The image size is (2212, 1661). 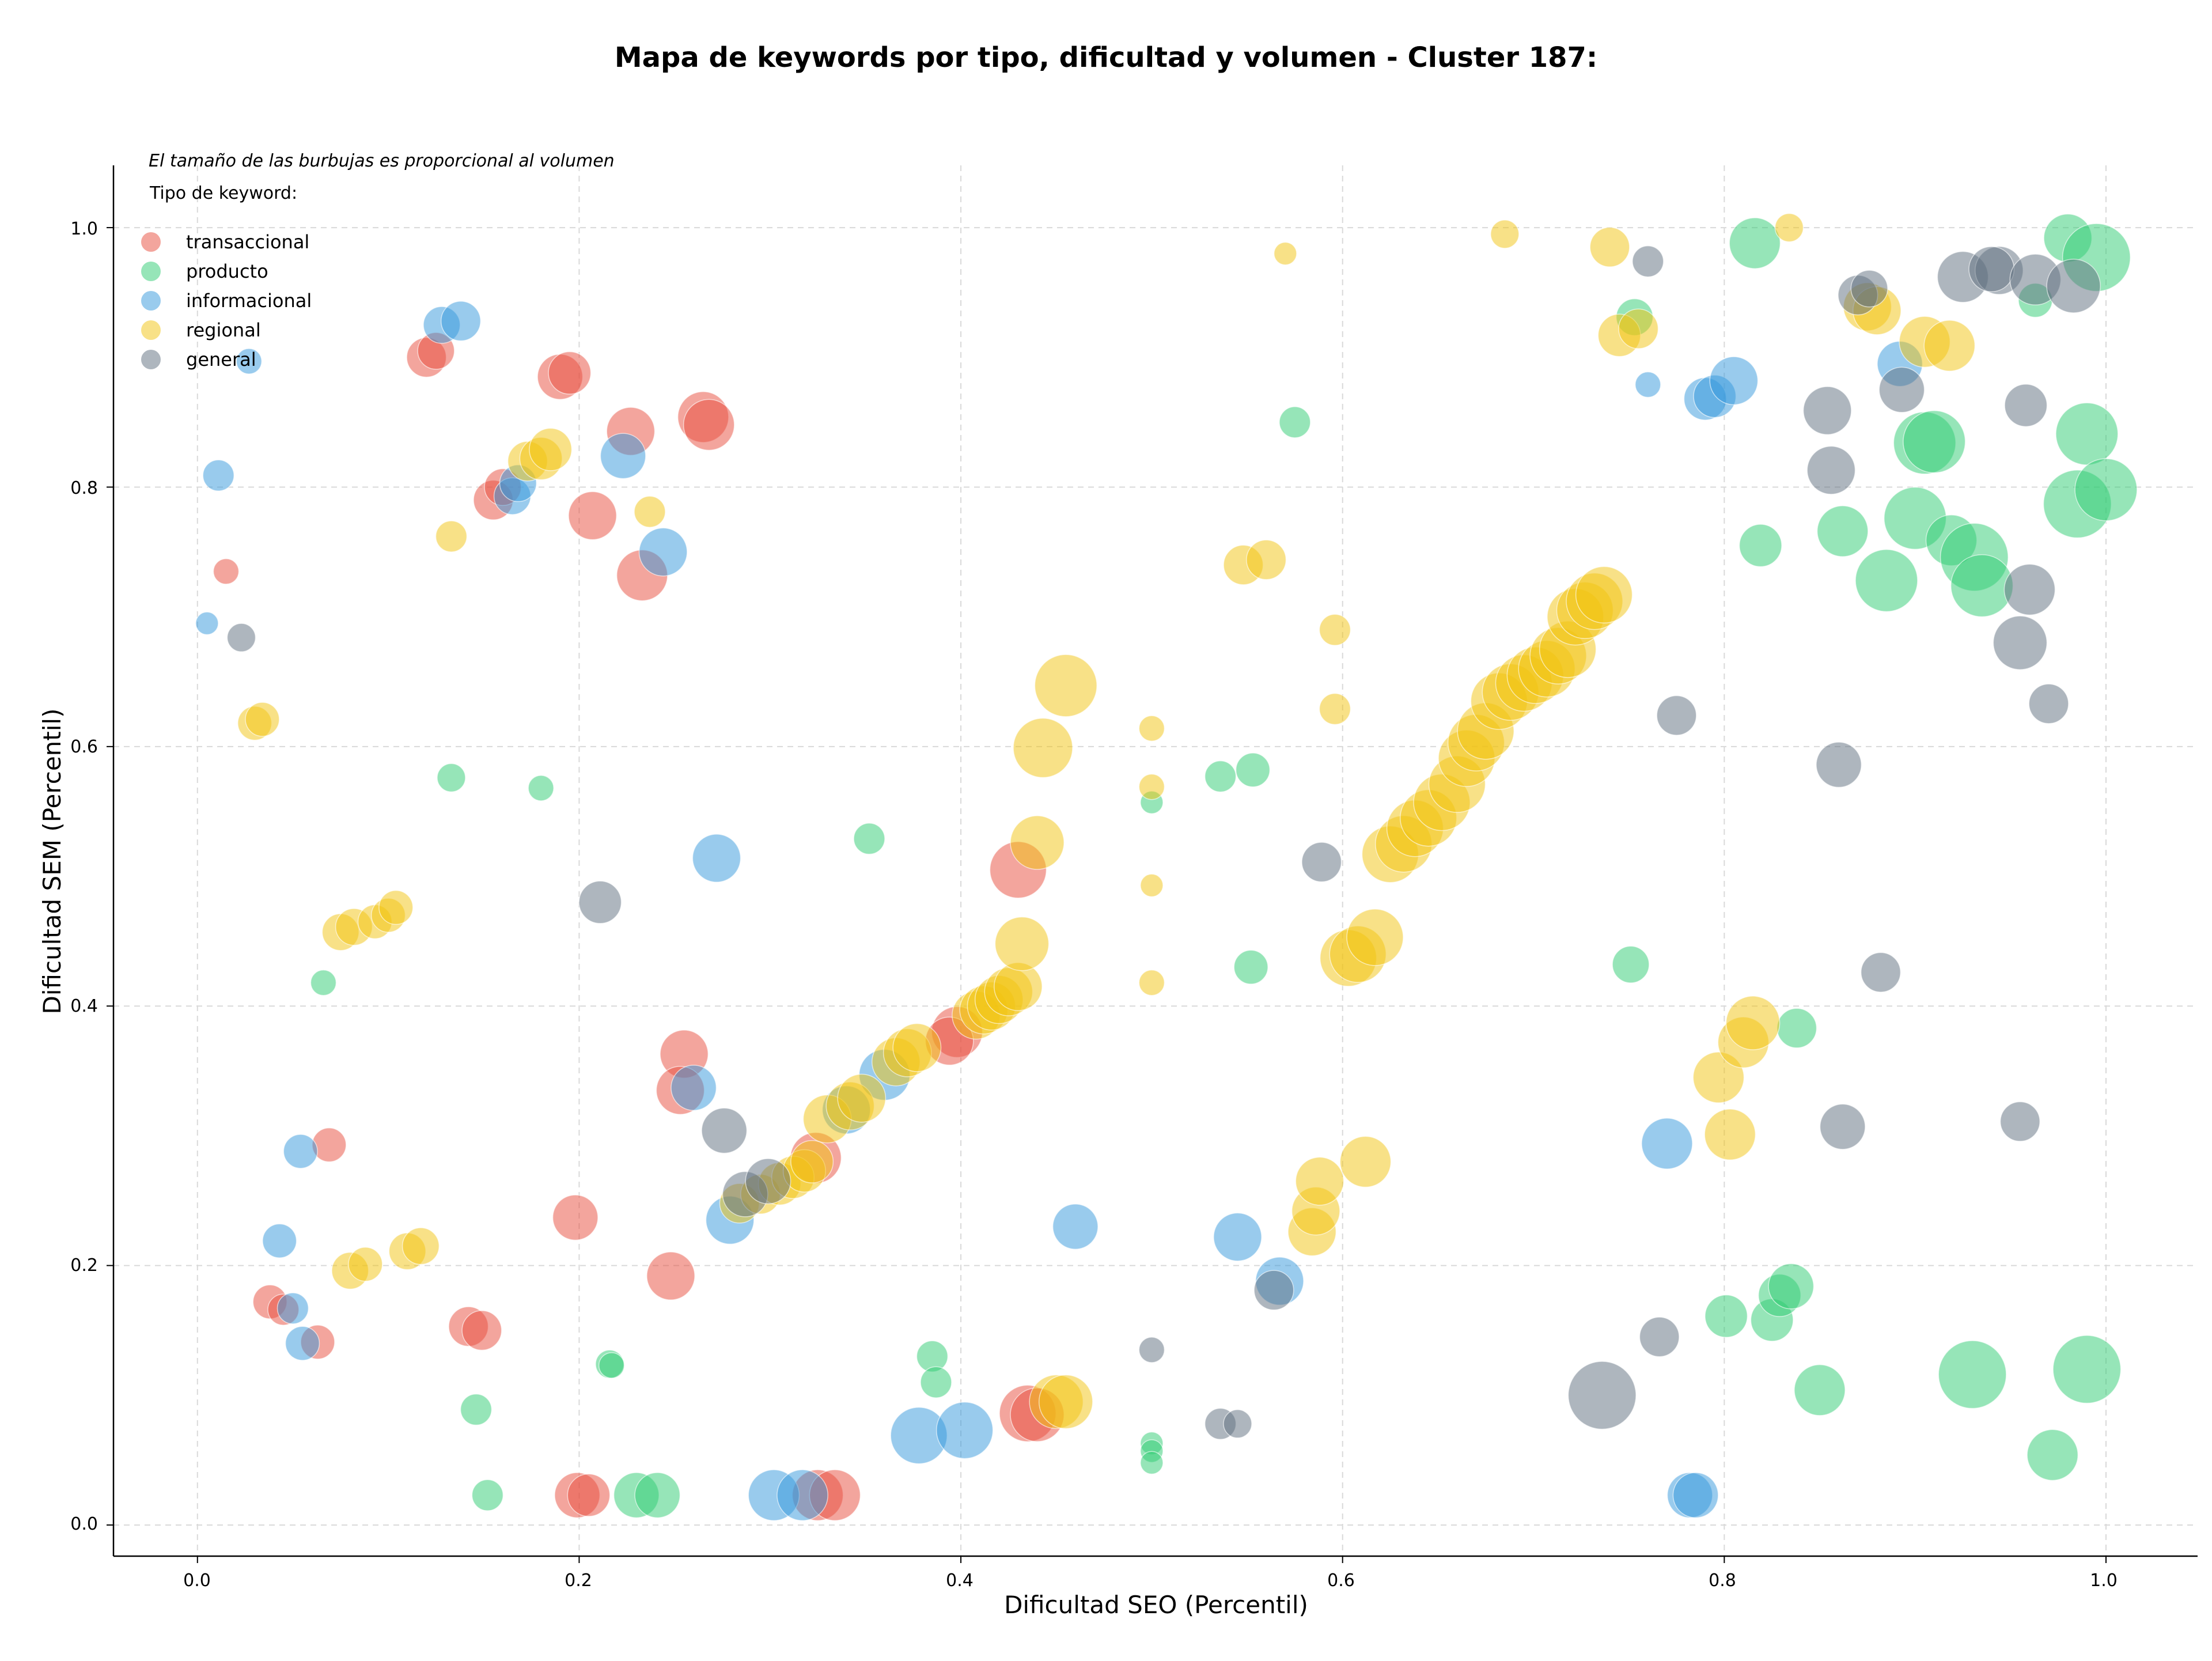 I want to click on legend-title: Tipo de keyword:, so click(x=223, y=193).